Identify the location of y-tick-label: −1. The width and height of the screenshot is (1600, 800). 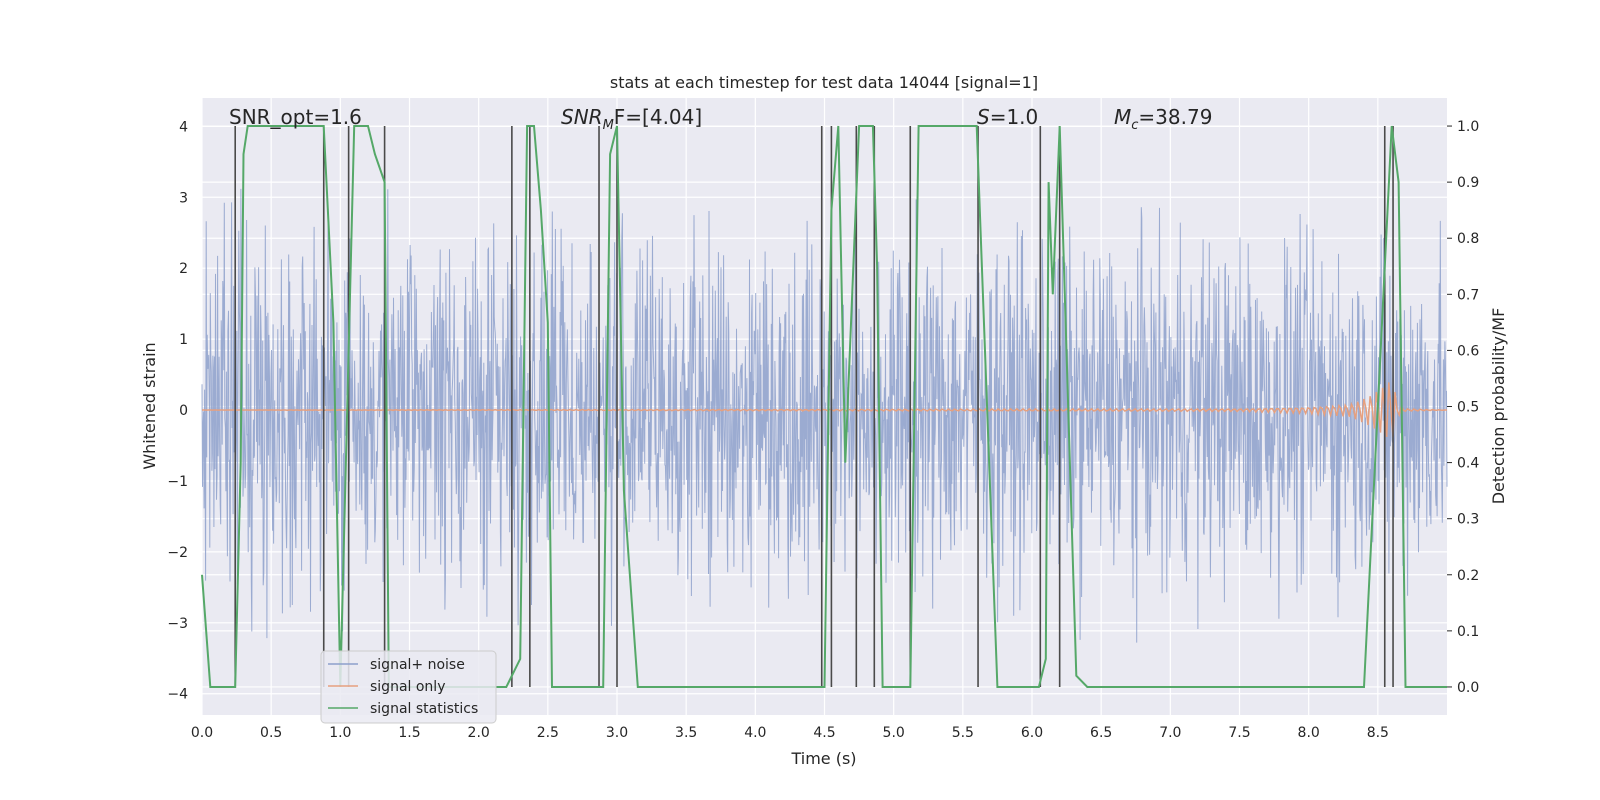
(177, 482).